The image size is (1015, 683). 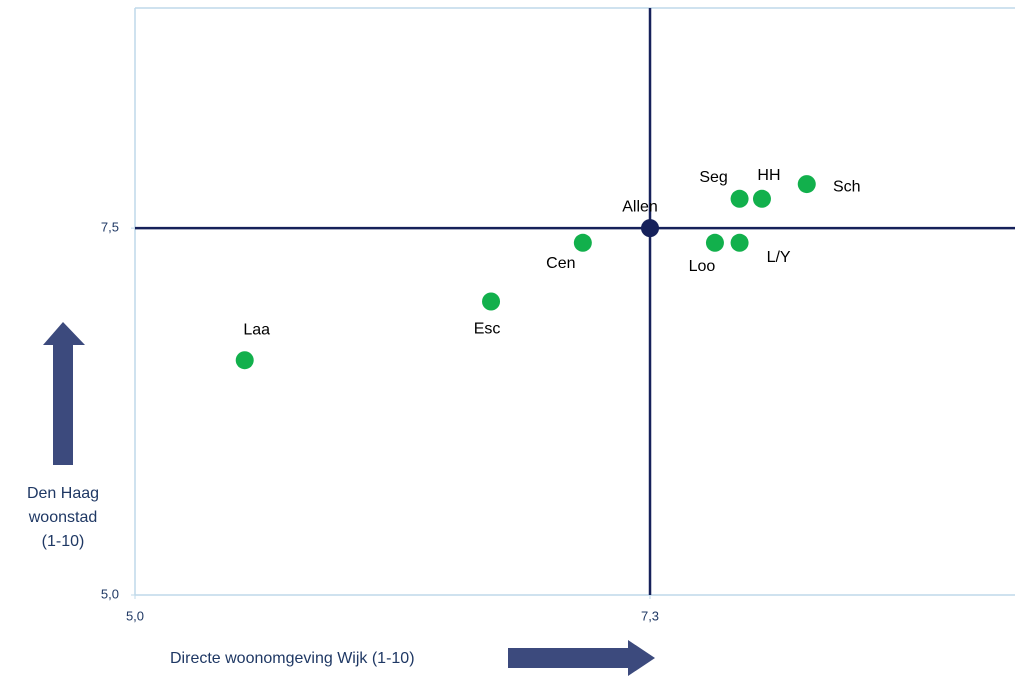 I want to click on y-axis-arrow, so click(x=64, y=393).